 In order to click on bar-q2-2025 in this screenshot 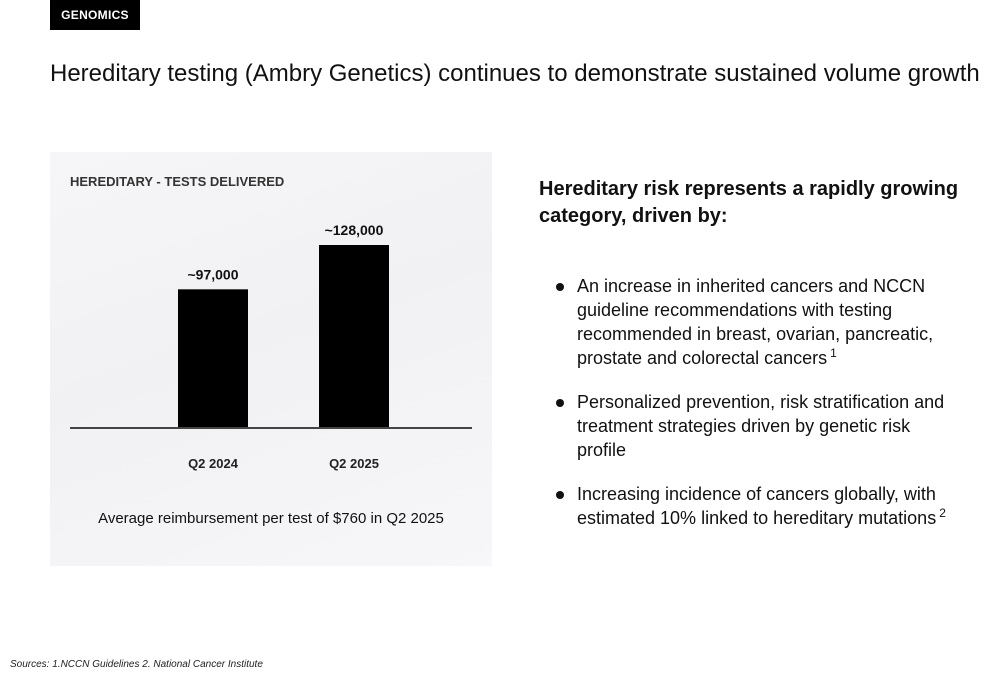, I will do `click(354, 336)`.